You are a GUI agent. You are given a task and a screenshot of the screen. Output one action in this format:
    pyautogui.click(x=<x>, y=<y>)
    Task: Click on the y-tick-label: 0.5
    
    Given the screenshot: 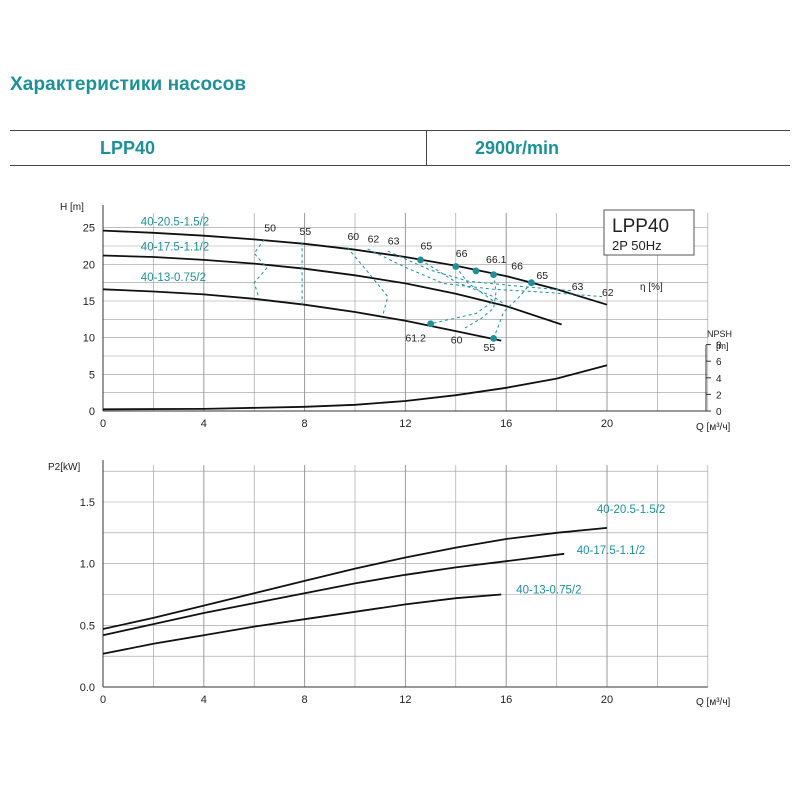 What is the action you would take?
    pyautogui.click(x=87, y=626)
    